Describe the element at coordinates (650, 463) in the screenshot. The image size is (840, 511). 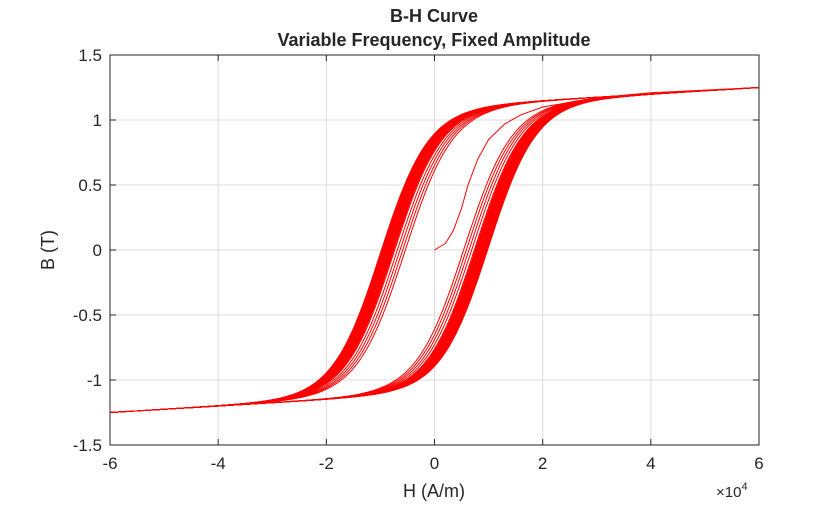
I see `x-tick-label: 4` at that location.